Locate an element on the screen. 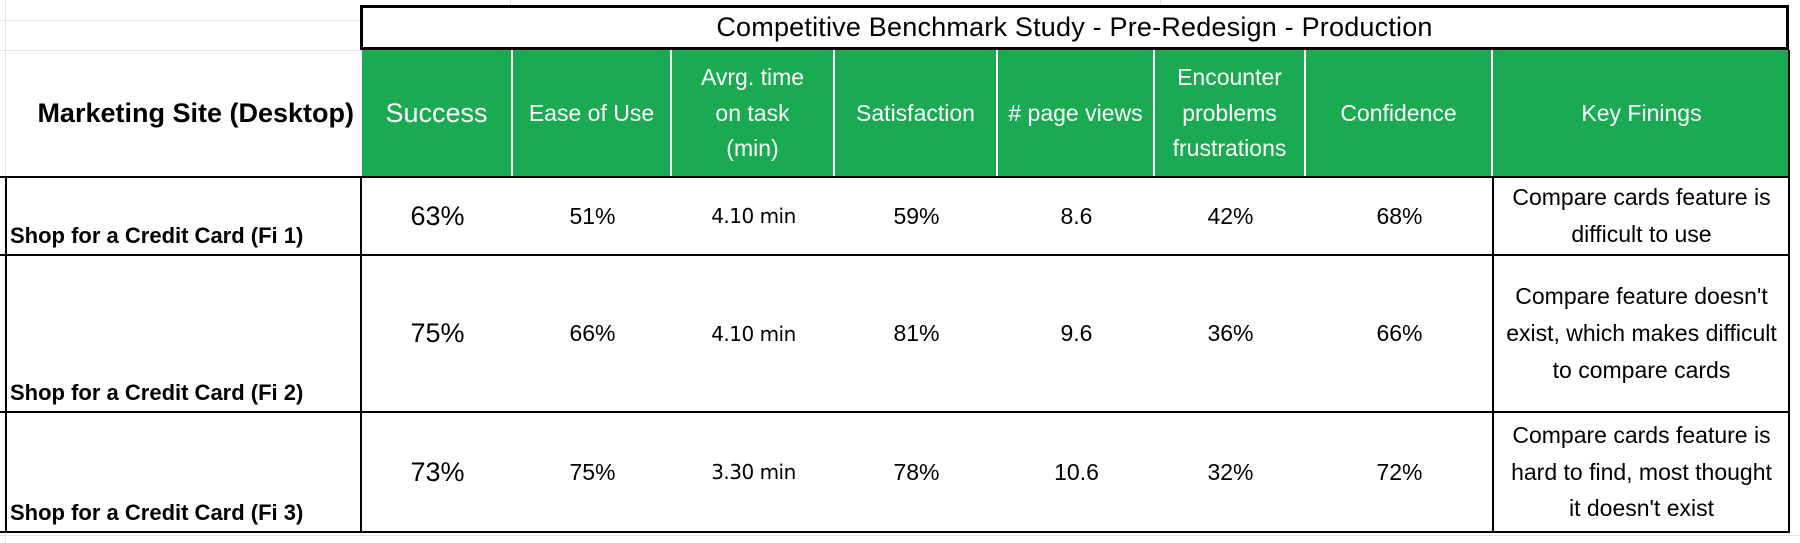 This screenshot has width=1800, height=543. column-header-time-on-task: Avrg. time on task (min) is located at coordinates (753, 113).